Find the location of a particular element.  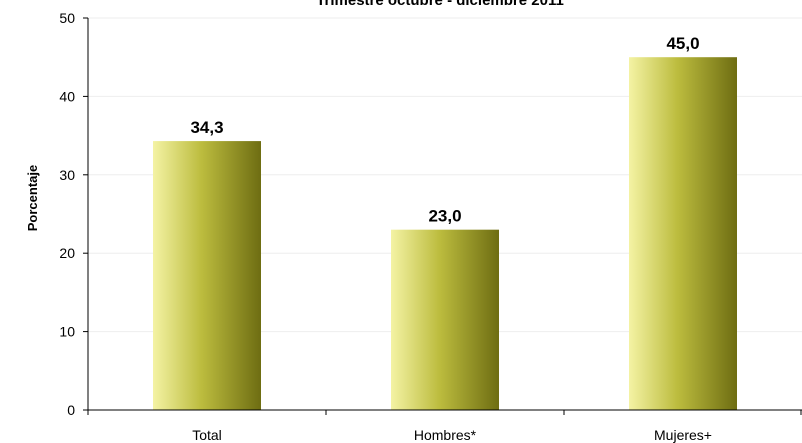

x-tick-labels: Total Hombres* Mujeres+ is located at coordinates (452, 435).